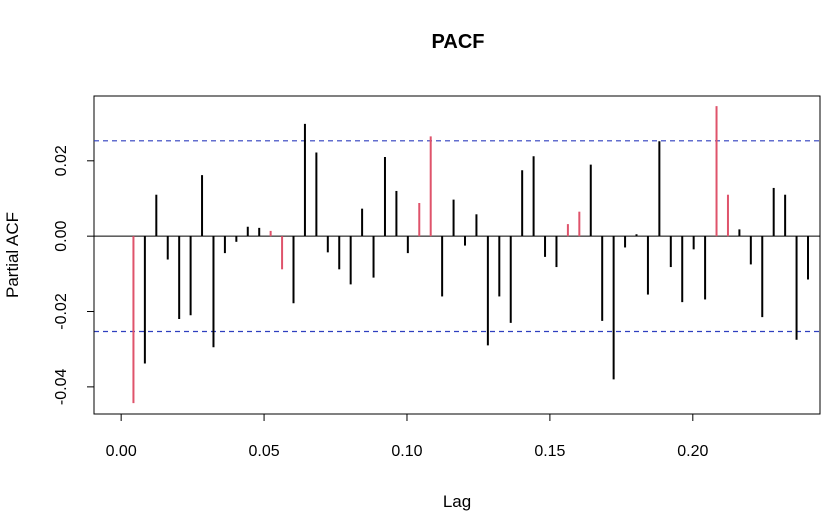 Image resolution: width=838 pixels, height=517 pixels. Describe the element at coordinates (458, 42) in the screenshot. I see `chart-title: PACF` at that location.